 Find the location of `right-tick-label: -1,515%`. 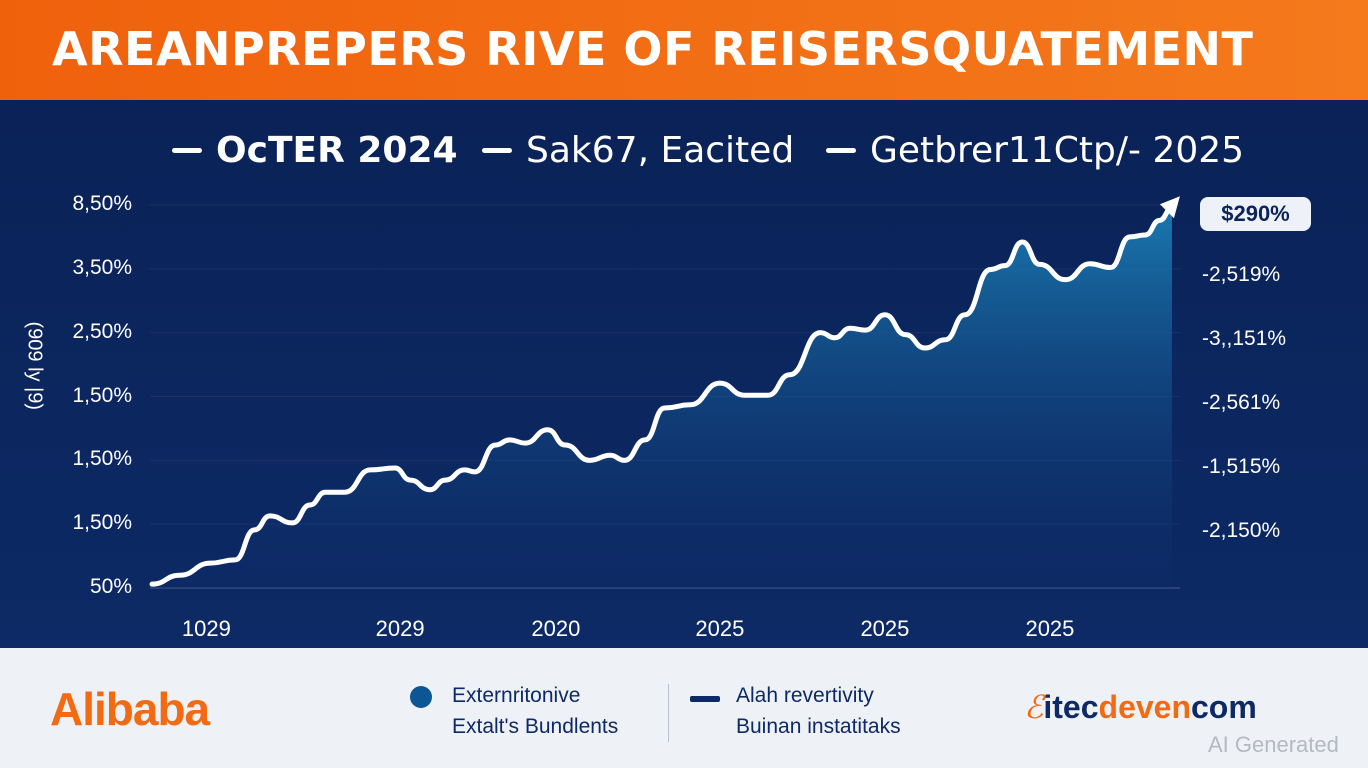

right-tick-label: -1,515% is located at coordinates (1241, 466).